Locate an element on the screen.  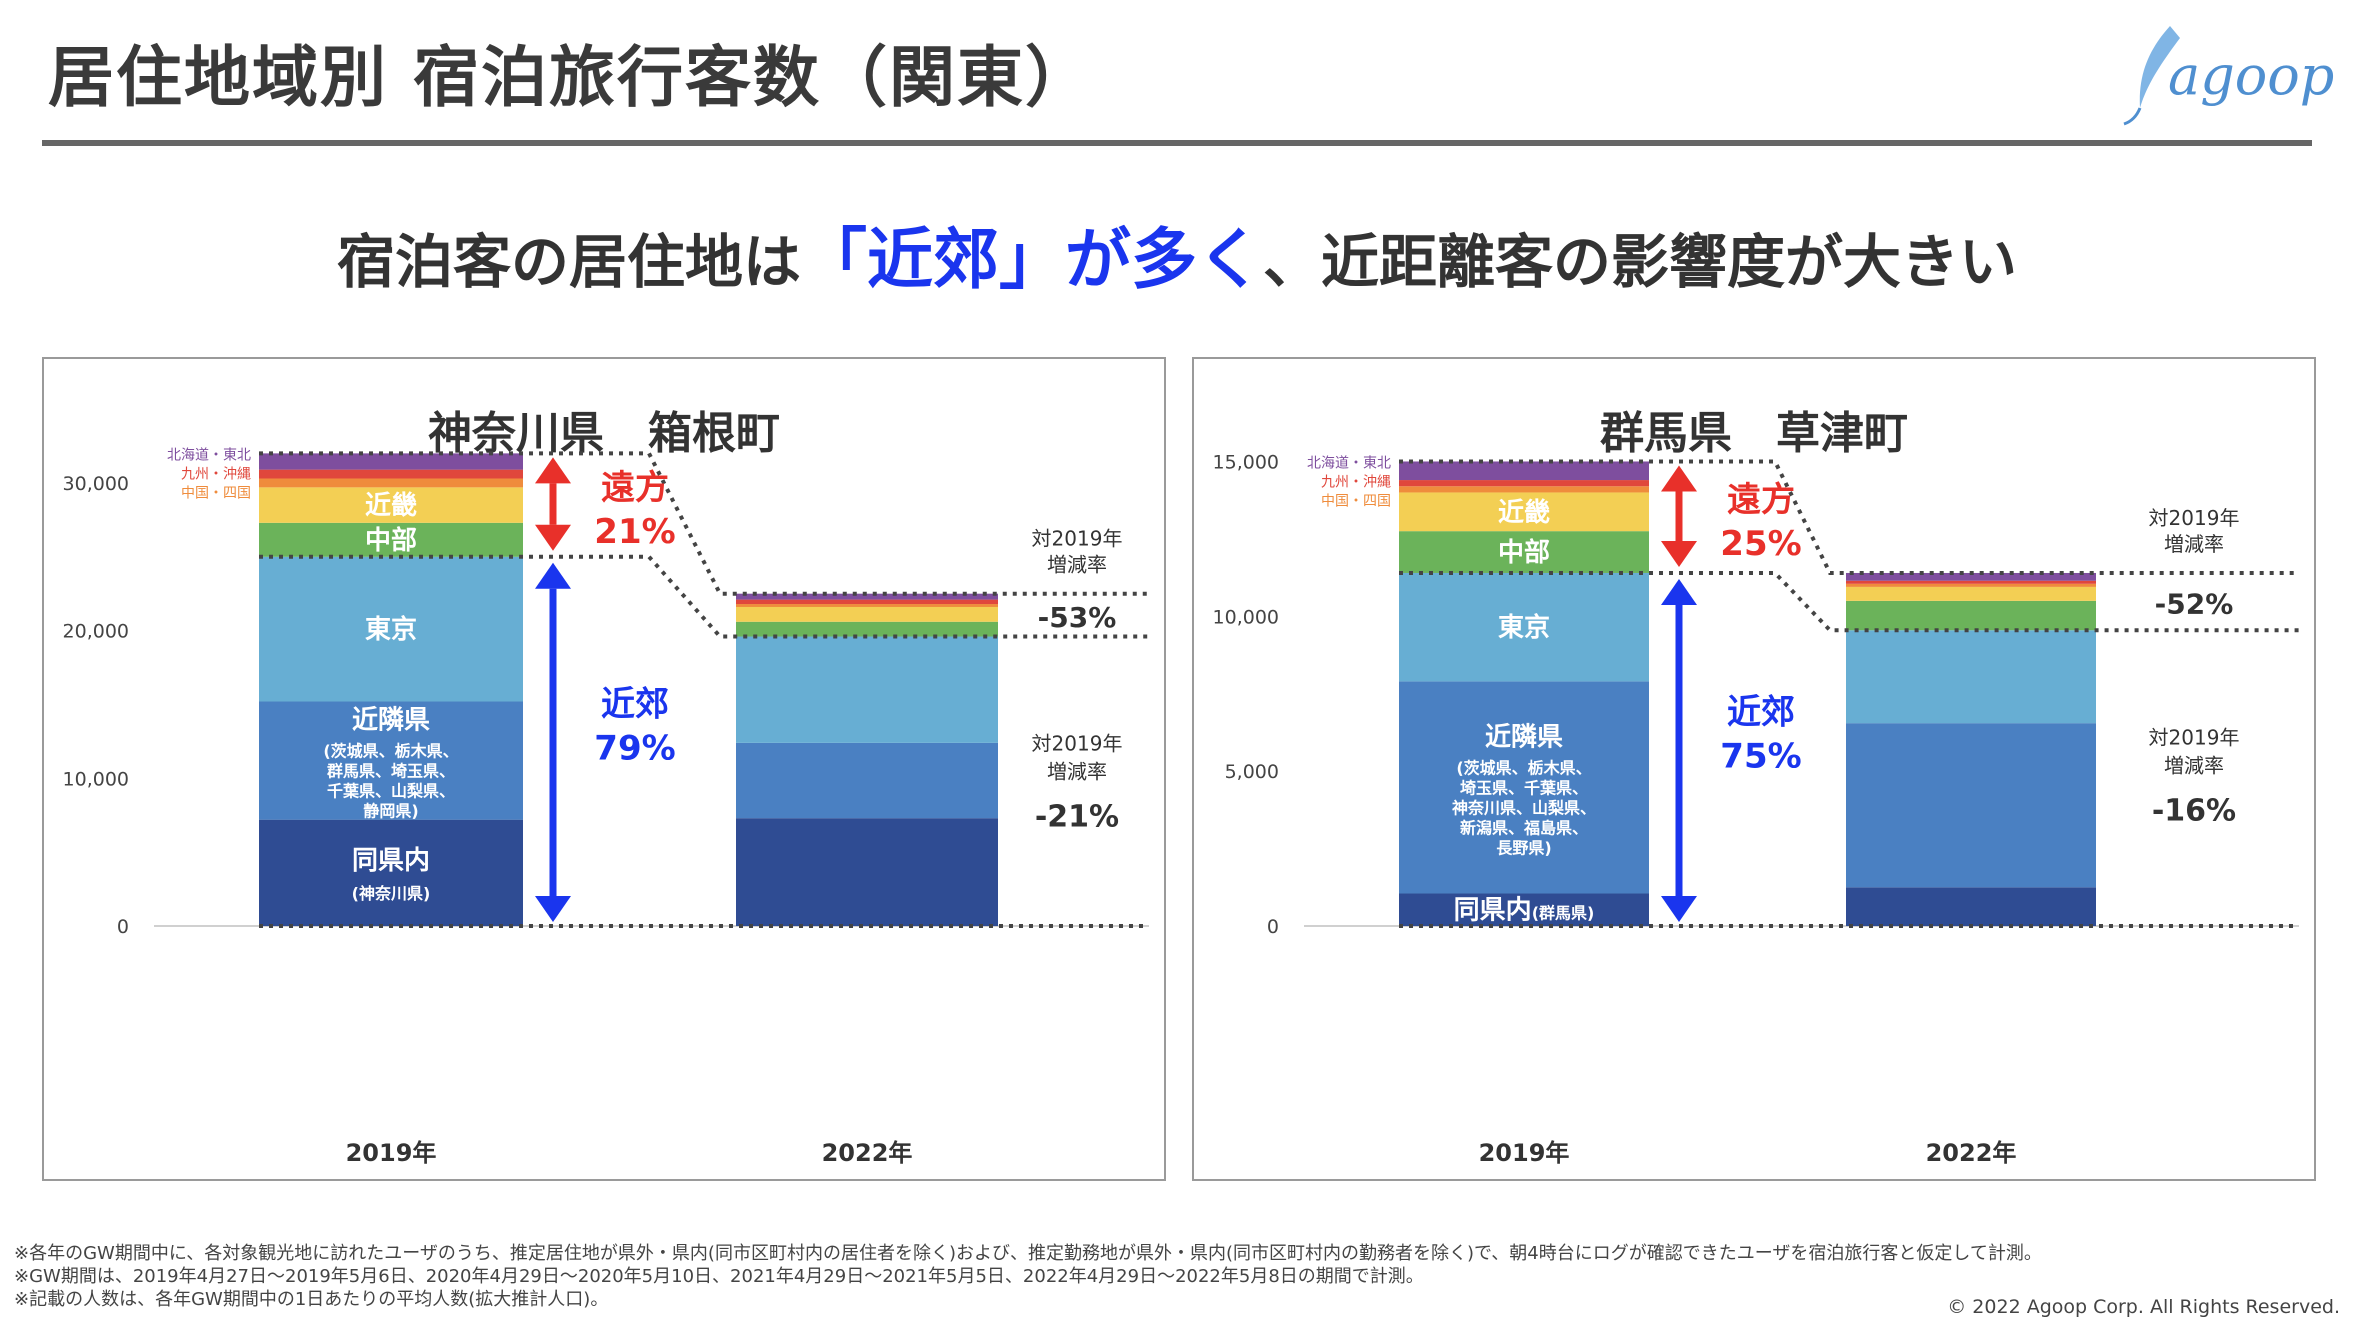
headline-before: 宿泊客の居住地は is located at coordinates (568, 262).